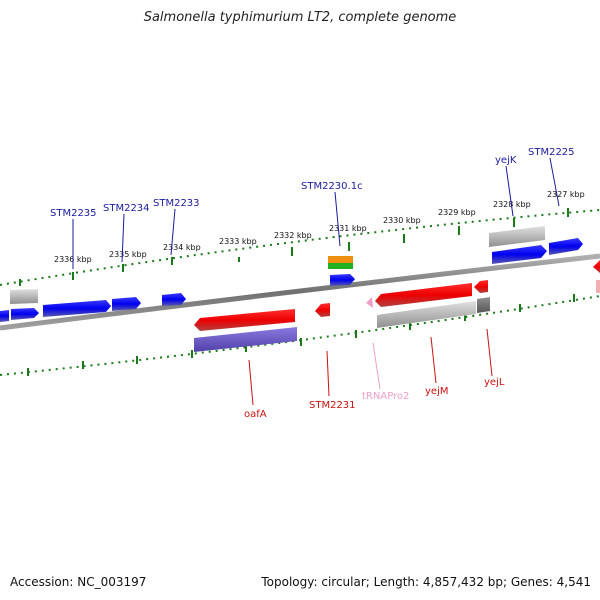 The image size is (600, 600). I want to click on accession-text: Accession: NC_003197, so click(78, 582).